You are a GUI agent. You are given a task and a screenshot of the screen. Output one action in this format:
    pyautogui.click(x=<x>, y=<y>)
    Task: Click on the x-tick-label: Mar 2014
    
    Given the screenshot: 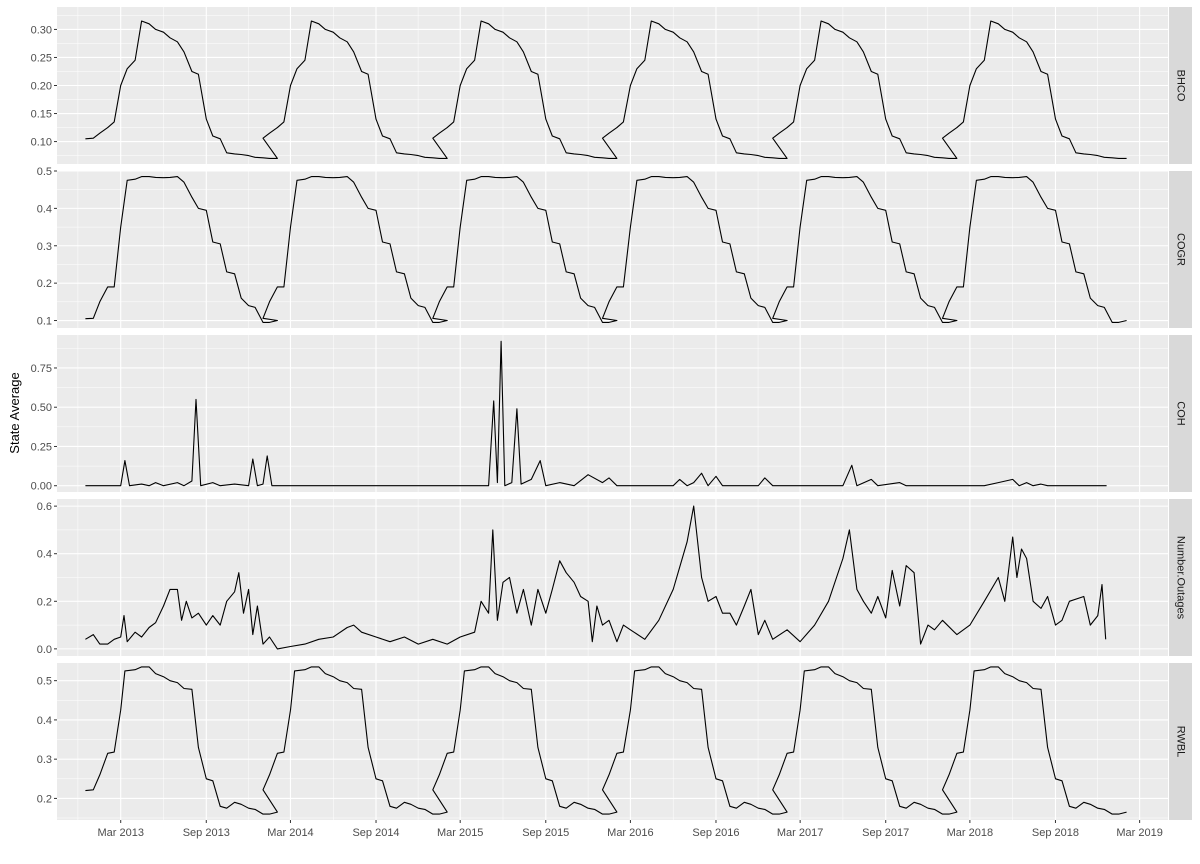 What is the action you would take?
    pyautogui.click(x=290, y=833)
    